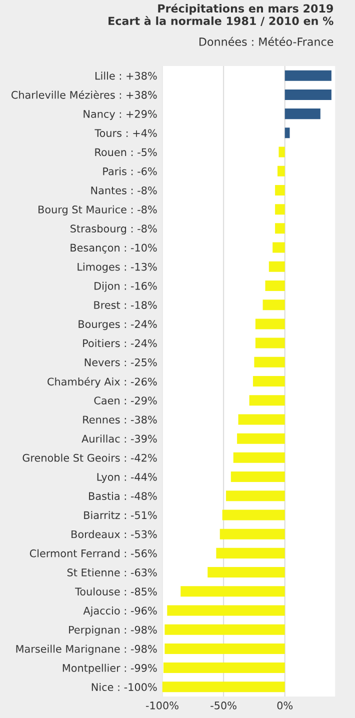 Image resolution: width=355 pixels, height=718 pixels. I want to click on y-tick-label: Aurillac : -39%, so click(119, 438).